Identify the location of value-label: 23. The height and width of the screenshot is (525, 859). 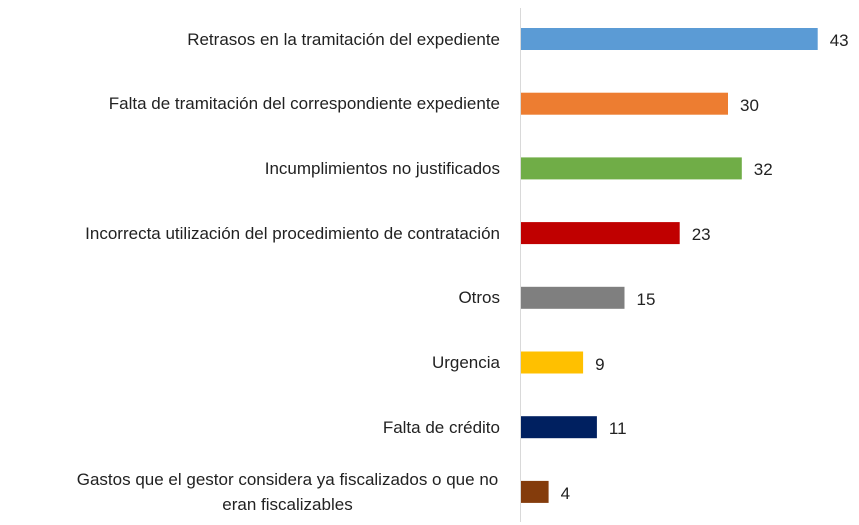
(701, 235).